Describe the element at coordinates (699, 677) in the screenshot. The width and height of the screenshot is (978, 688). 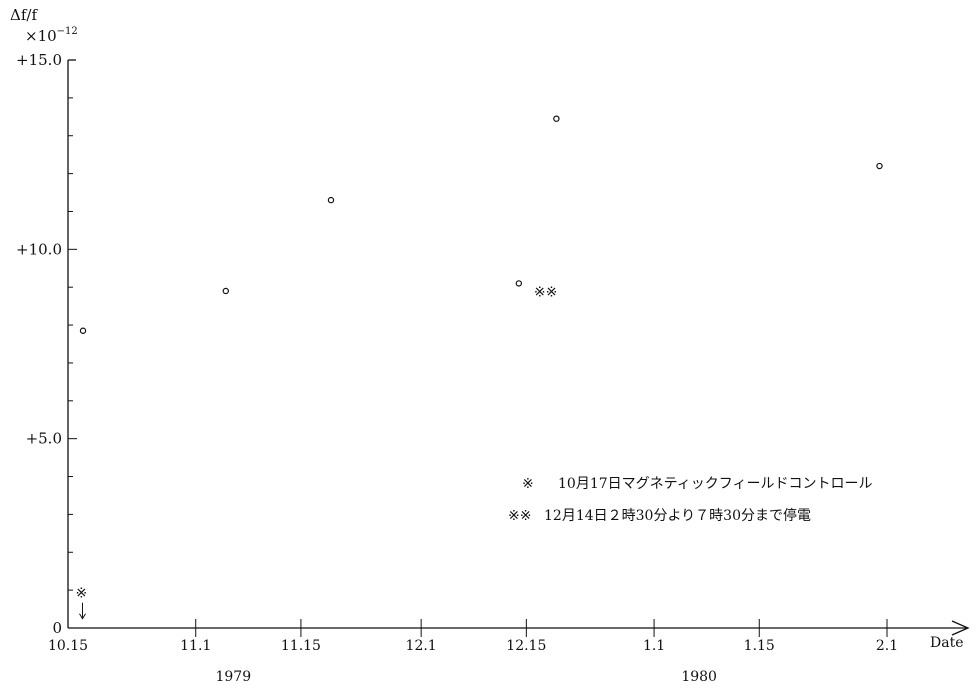
I see `year-label: 1980` at that location.